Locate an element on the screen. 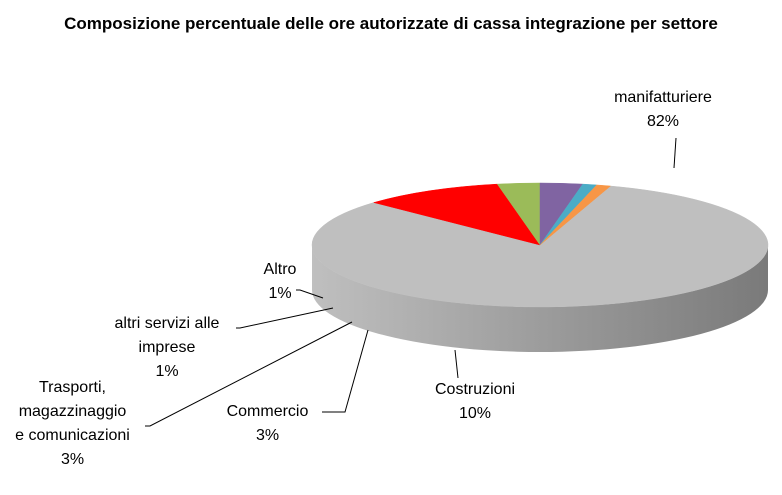 The image size is (782, 495). slice-label-altri-servizi-line2: imprese is located at coordinates (167, 347).